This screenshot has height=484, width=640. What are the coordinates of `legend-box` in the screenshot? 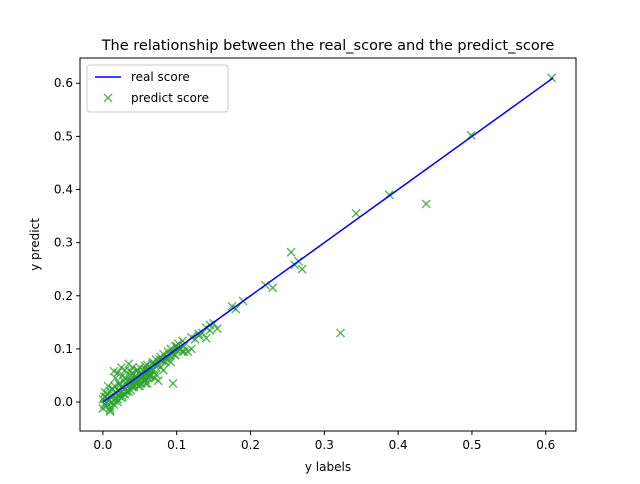 It's located at (157, 88).